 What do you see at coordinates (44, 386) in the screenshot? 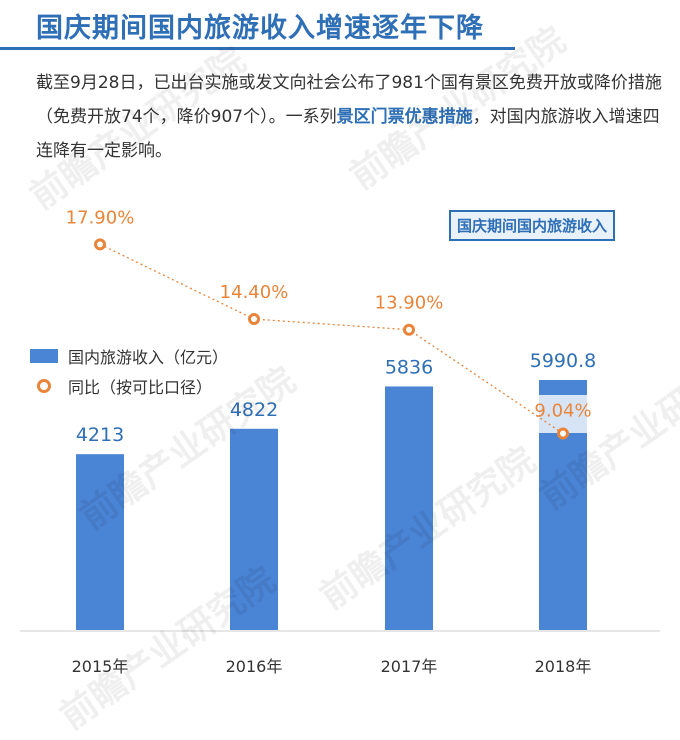
I see `legend-marker-yoy` at bounding box center [44, 386].